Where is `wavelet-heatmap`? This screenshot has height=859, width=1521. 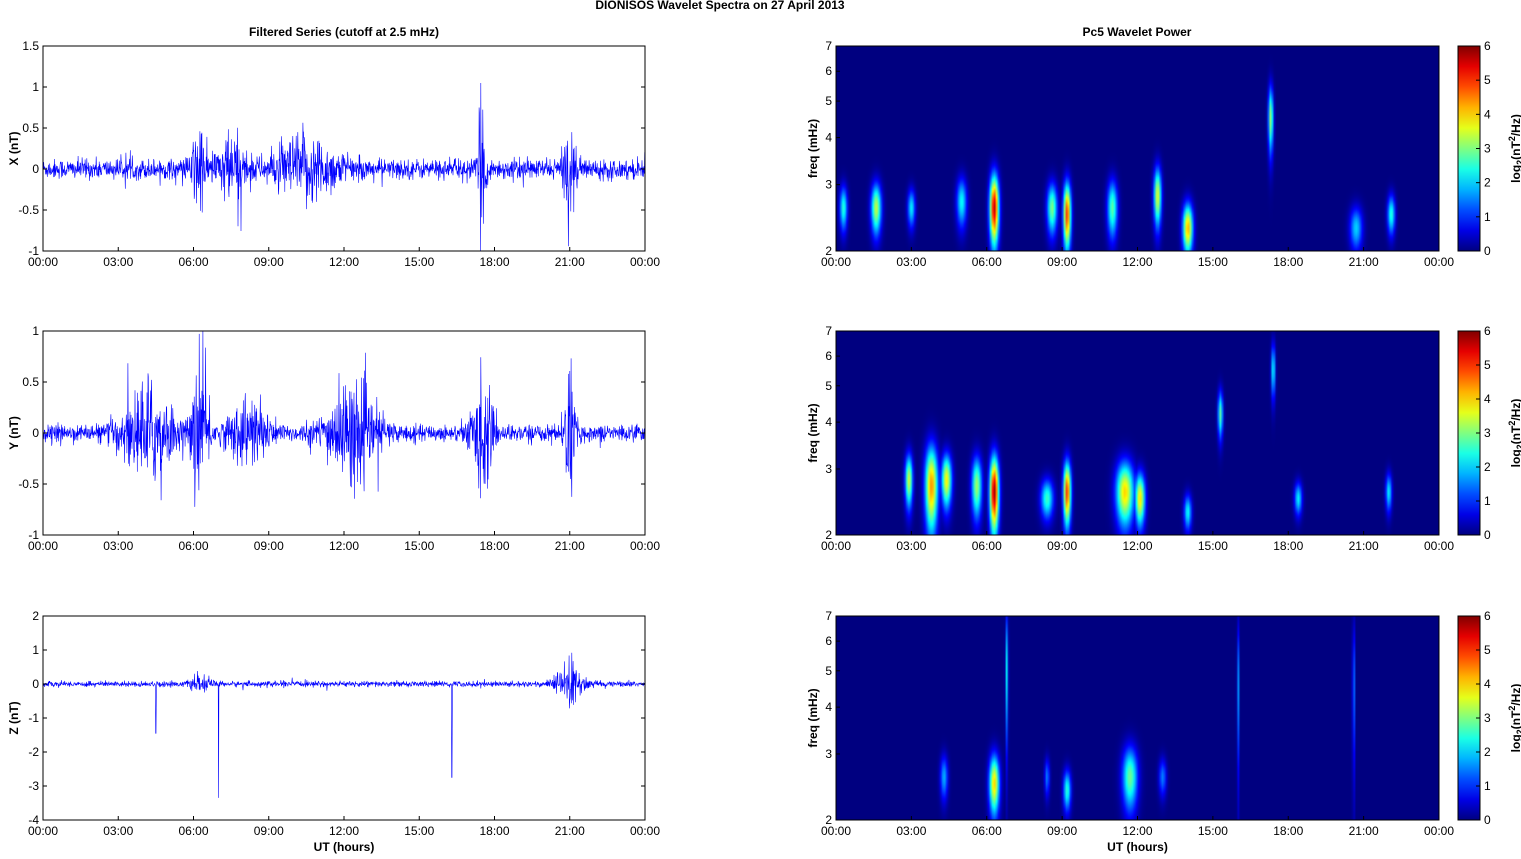
wavelet-heatmap is located at coordinates (1137, 433).